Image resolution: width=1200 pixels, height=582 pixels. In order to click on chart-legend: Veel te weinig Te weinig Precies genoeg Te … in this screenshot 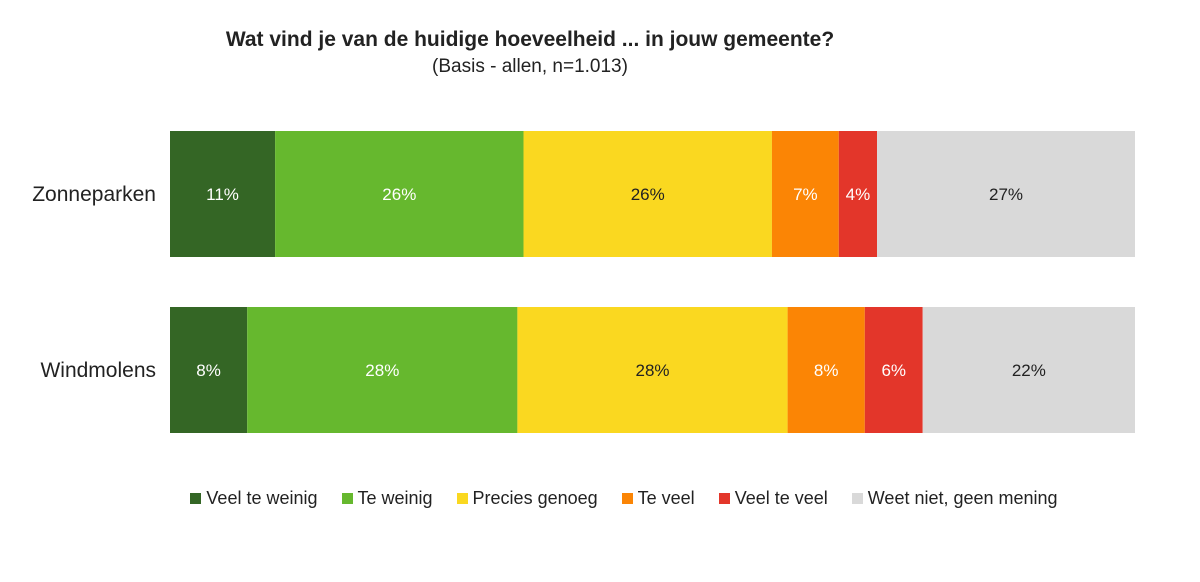, I will do `click(600, 498)`.